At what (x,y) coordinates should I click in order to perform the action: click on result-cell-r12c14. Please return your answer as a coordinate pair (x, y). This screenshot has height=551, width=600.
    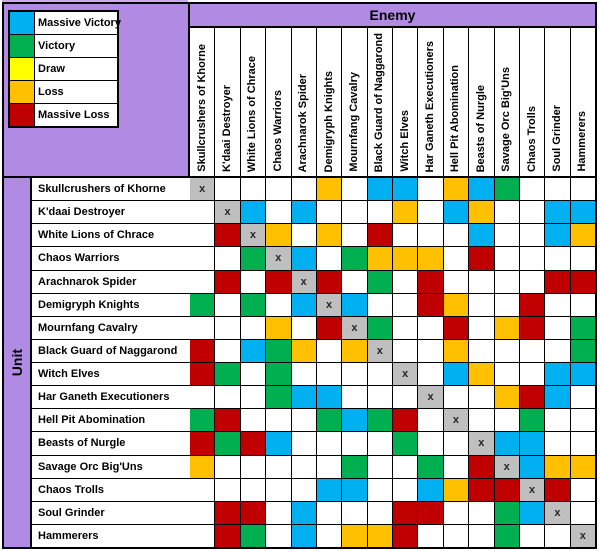
    Looking at the image, I should click on (532, 443).